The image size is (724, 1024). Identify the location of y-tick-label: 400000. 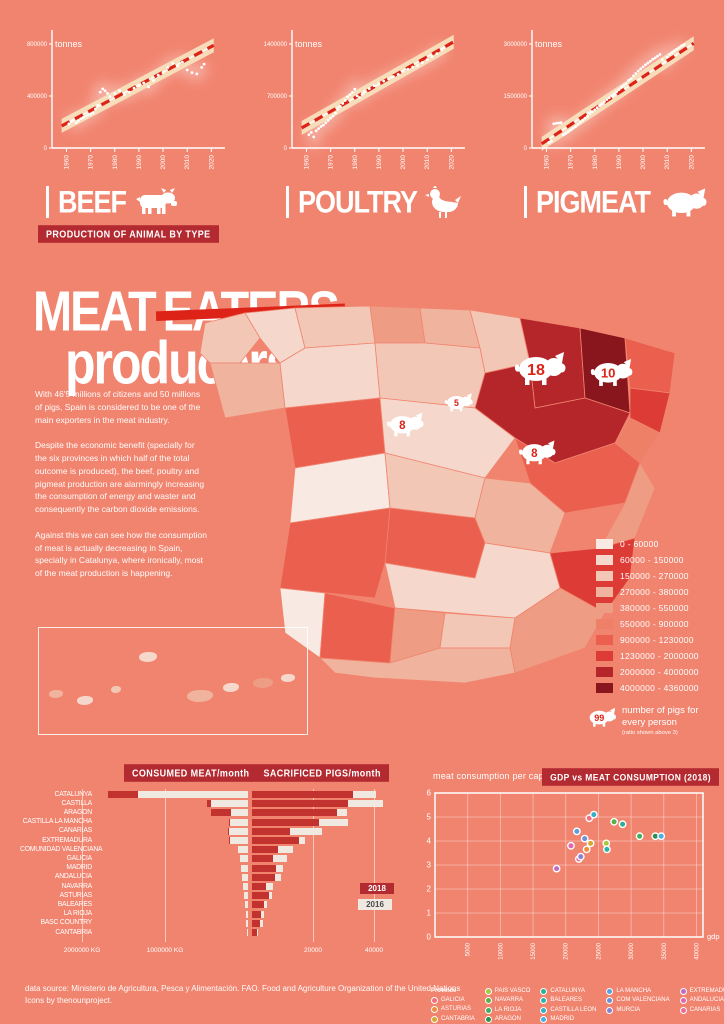
(37, 97).